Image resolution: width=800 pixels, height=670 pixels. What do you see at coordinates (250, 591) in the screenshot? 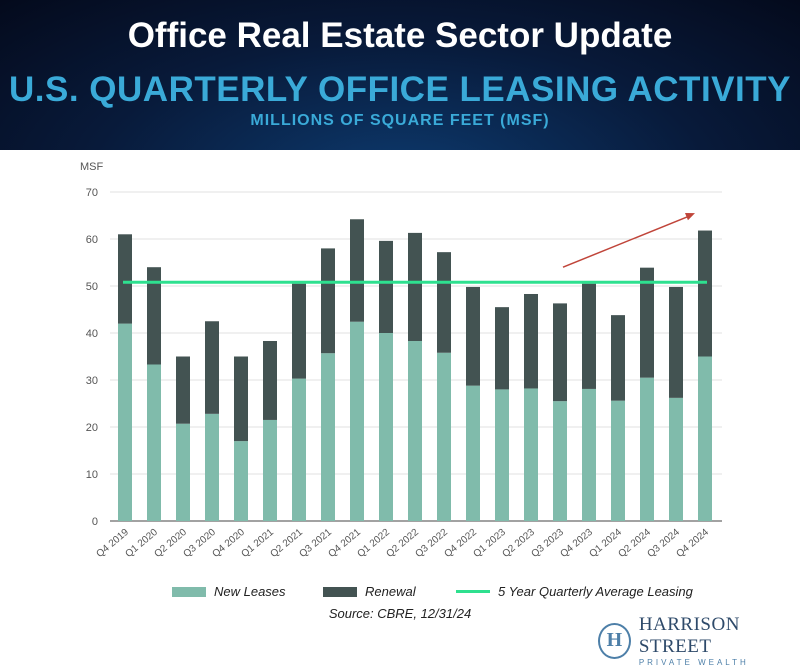
I see `legend-label: New Leases` at bounding box center [250, 591].